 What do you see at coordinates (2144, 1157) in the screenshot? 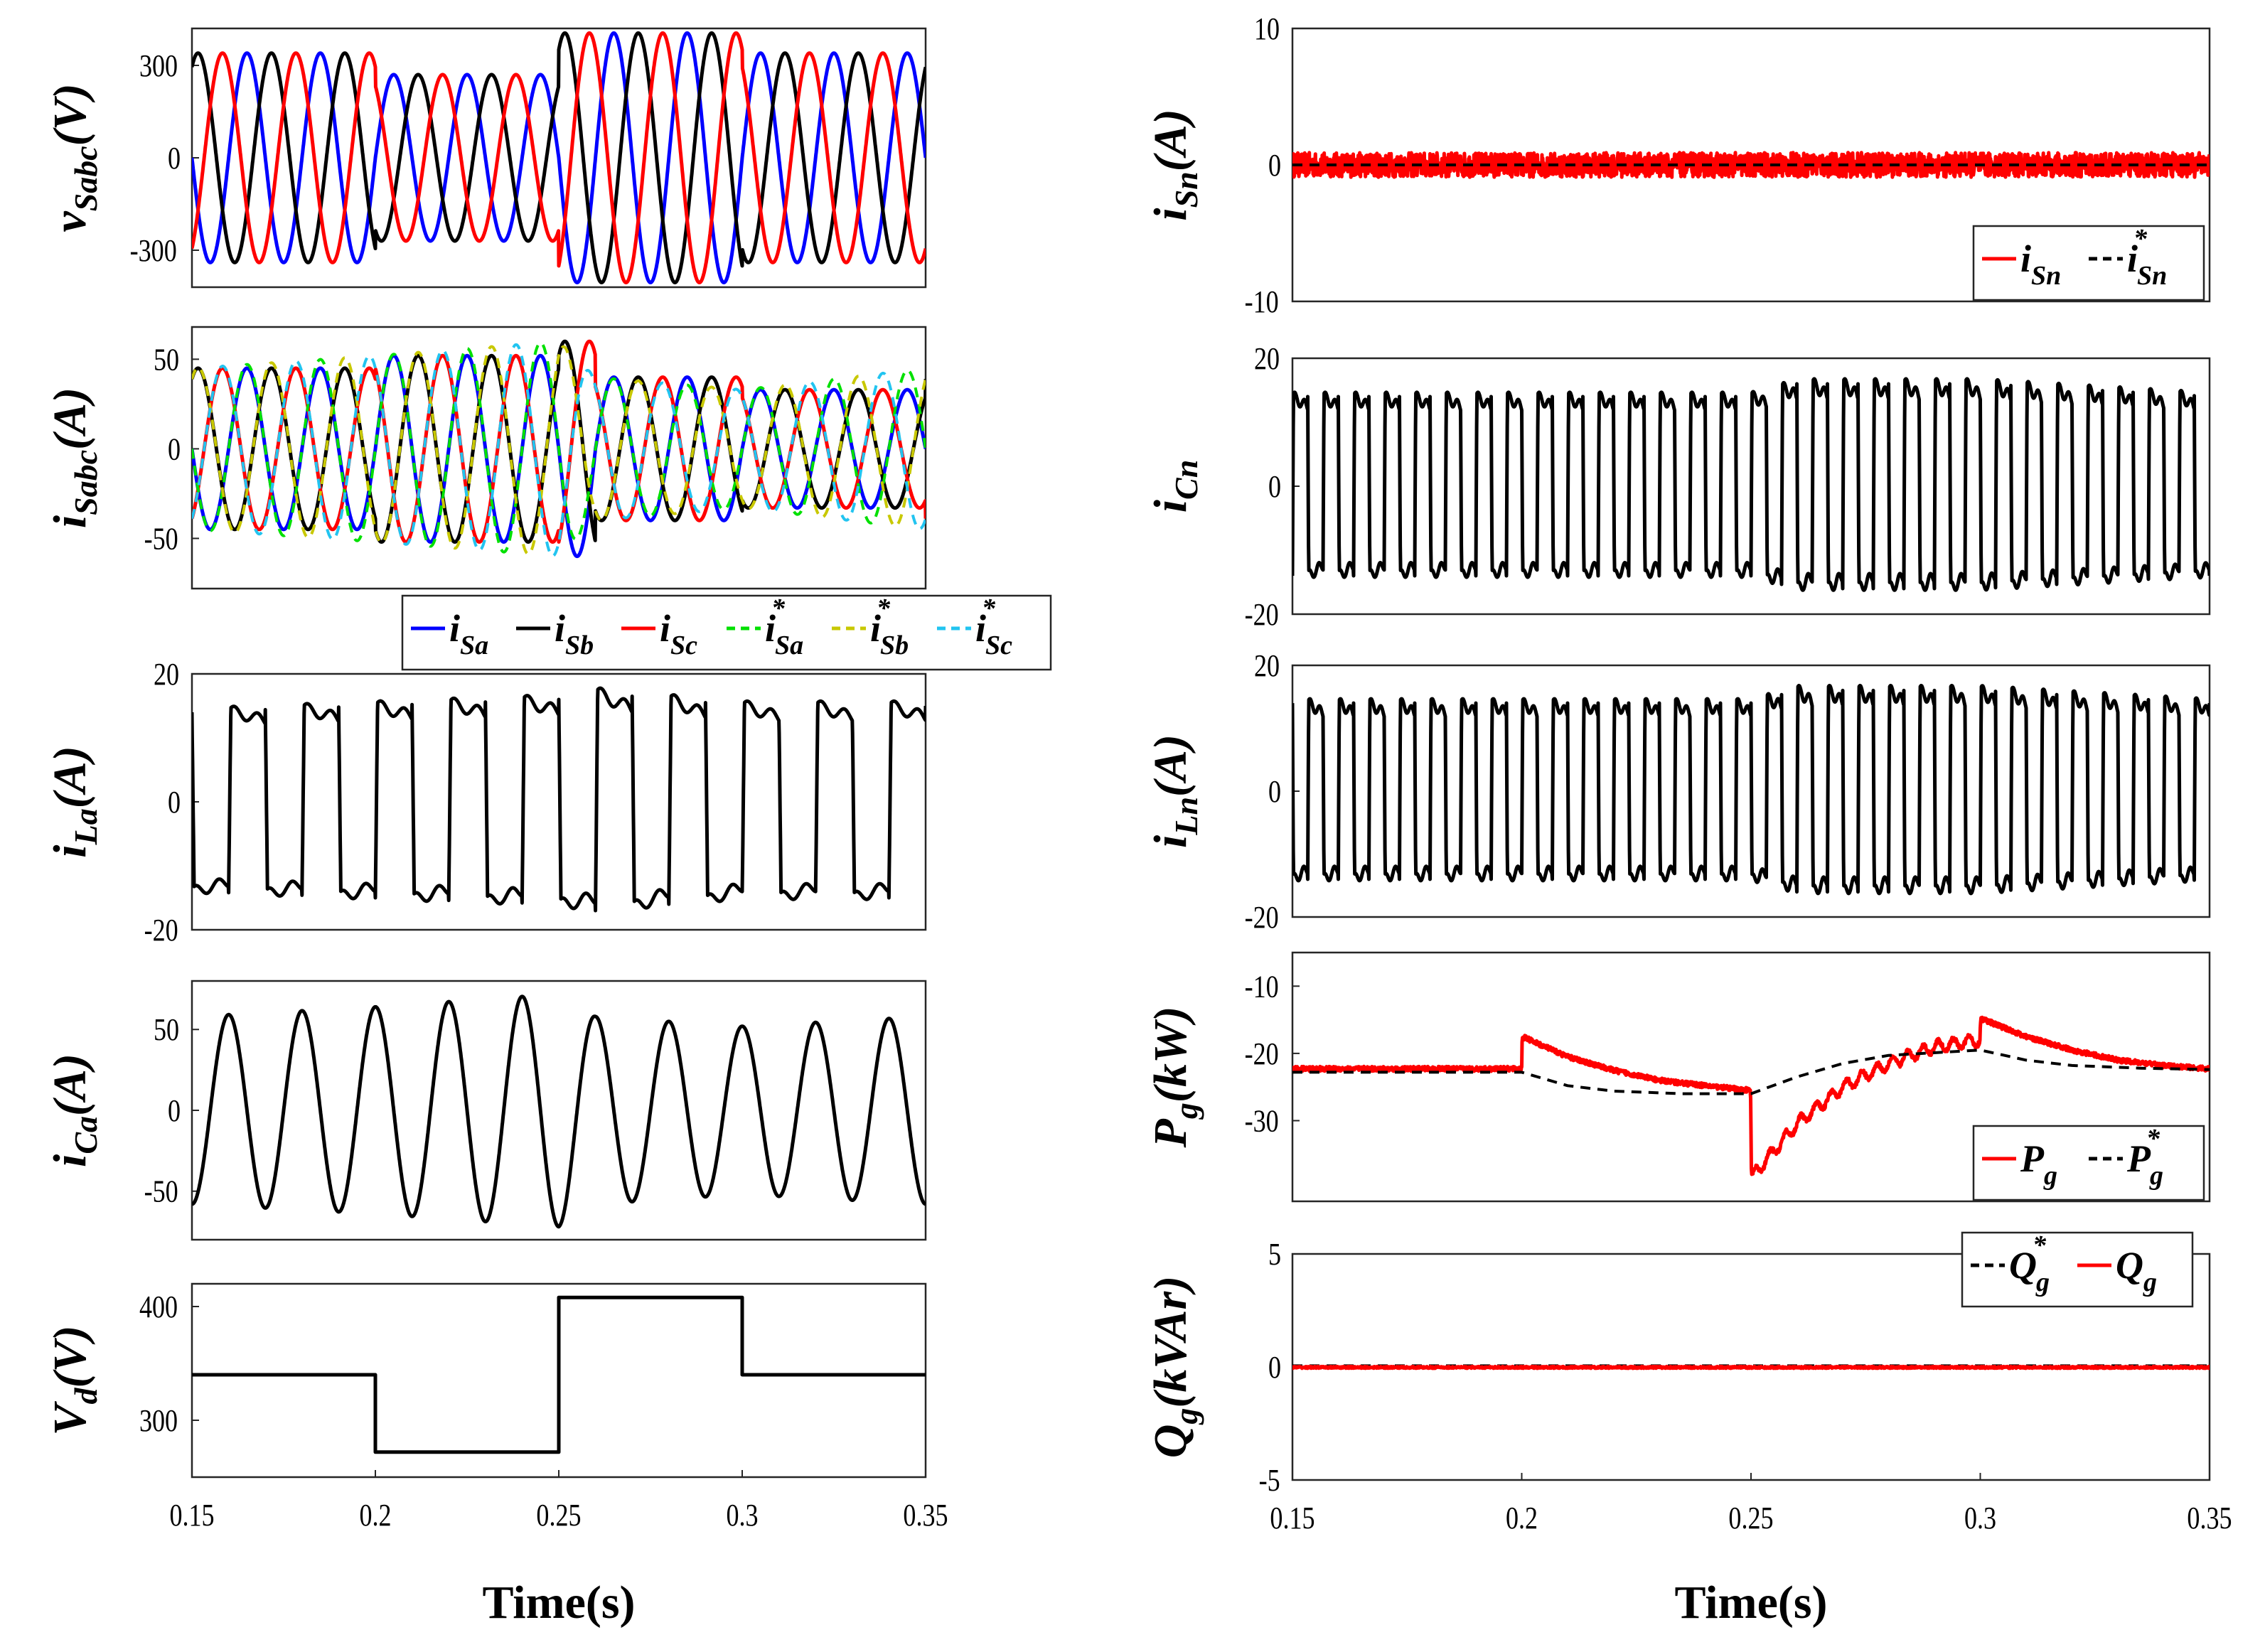
I see `legend-entry-1: P* g` at bounding box center [2144, 1157].